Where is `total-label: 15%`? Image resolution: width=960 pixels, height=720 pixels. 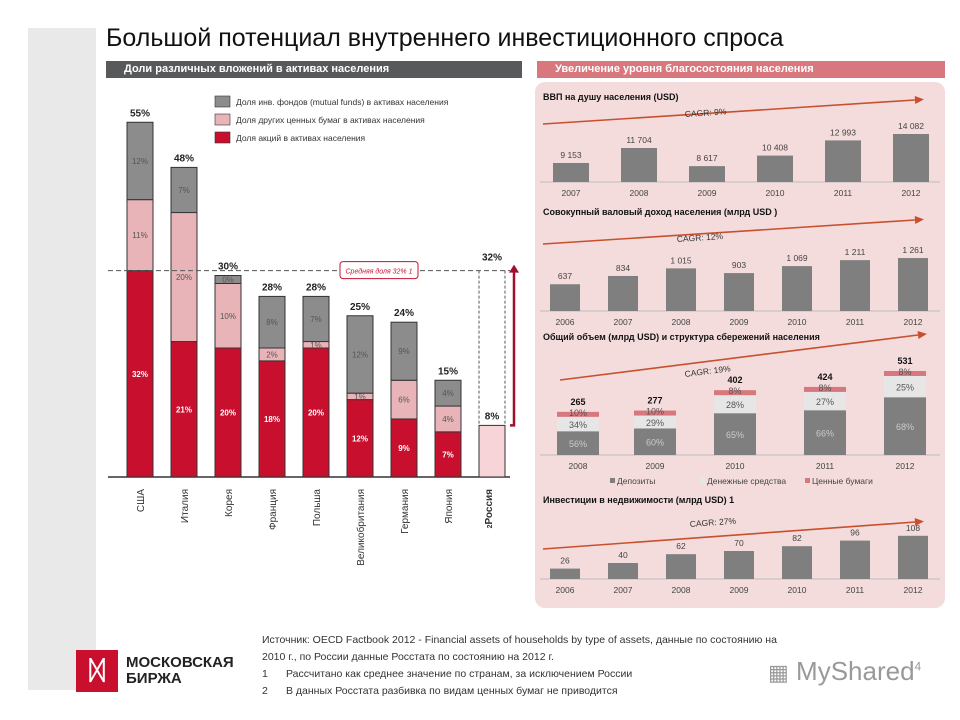 total-label: 15% is located at coordinates (448, 371).